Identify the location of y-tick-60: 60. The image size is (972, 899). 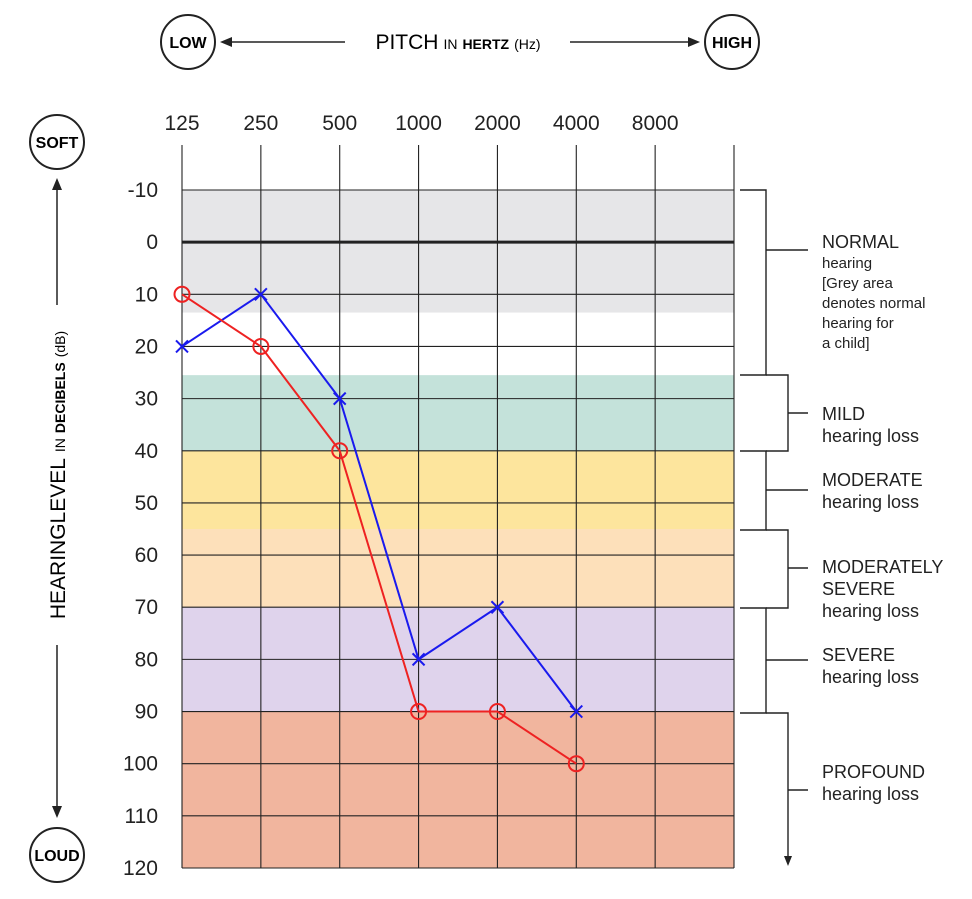
(146, 555).